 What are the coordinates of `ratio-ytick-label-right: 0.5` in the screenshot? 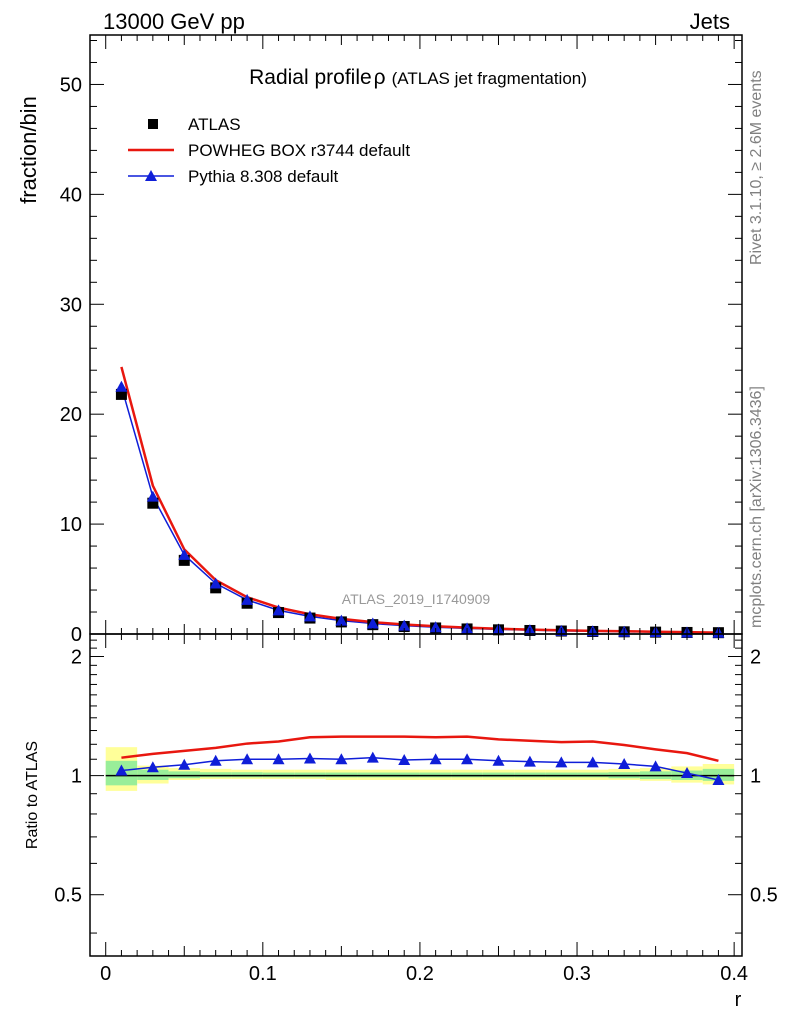 It's located at (764, 896).